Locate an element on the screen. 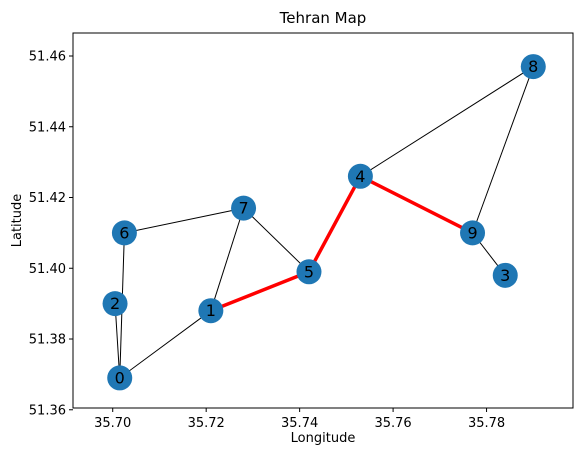 This screenshot has width=584, height=455. x-axis-ticks: 35.70 35.72 35.74 35.76 35.78 is located at coordinates (299, 419).